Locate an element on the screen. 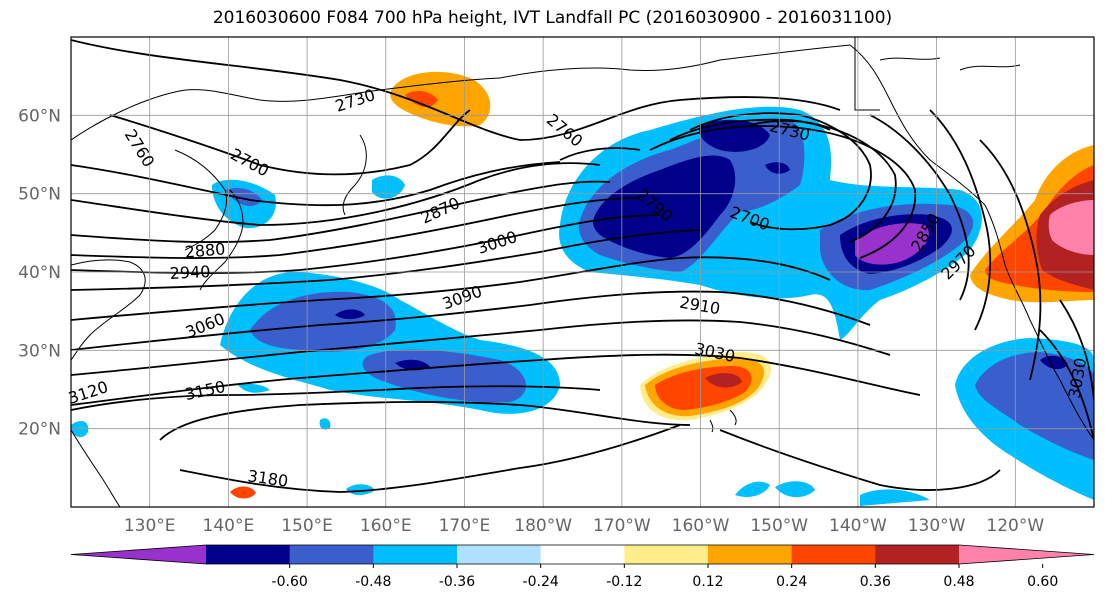 The image size is (1105, 601). lon-tick-label: 130°E is located at coordinates (150, 526).